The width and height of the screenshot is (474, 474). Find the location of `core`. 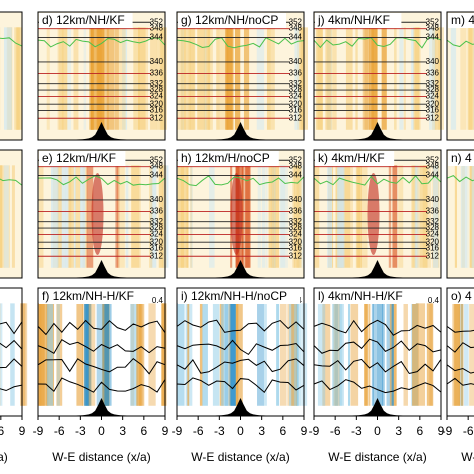

core is located at coordinates (373, 214).